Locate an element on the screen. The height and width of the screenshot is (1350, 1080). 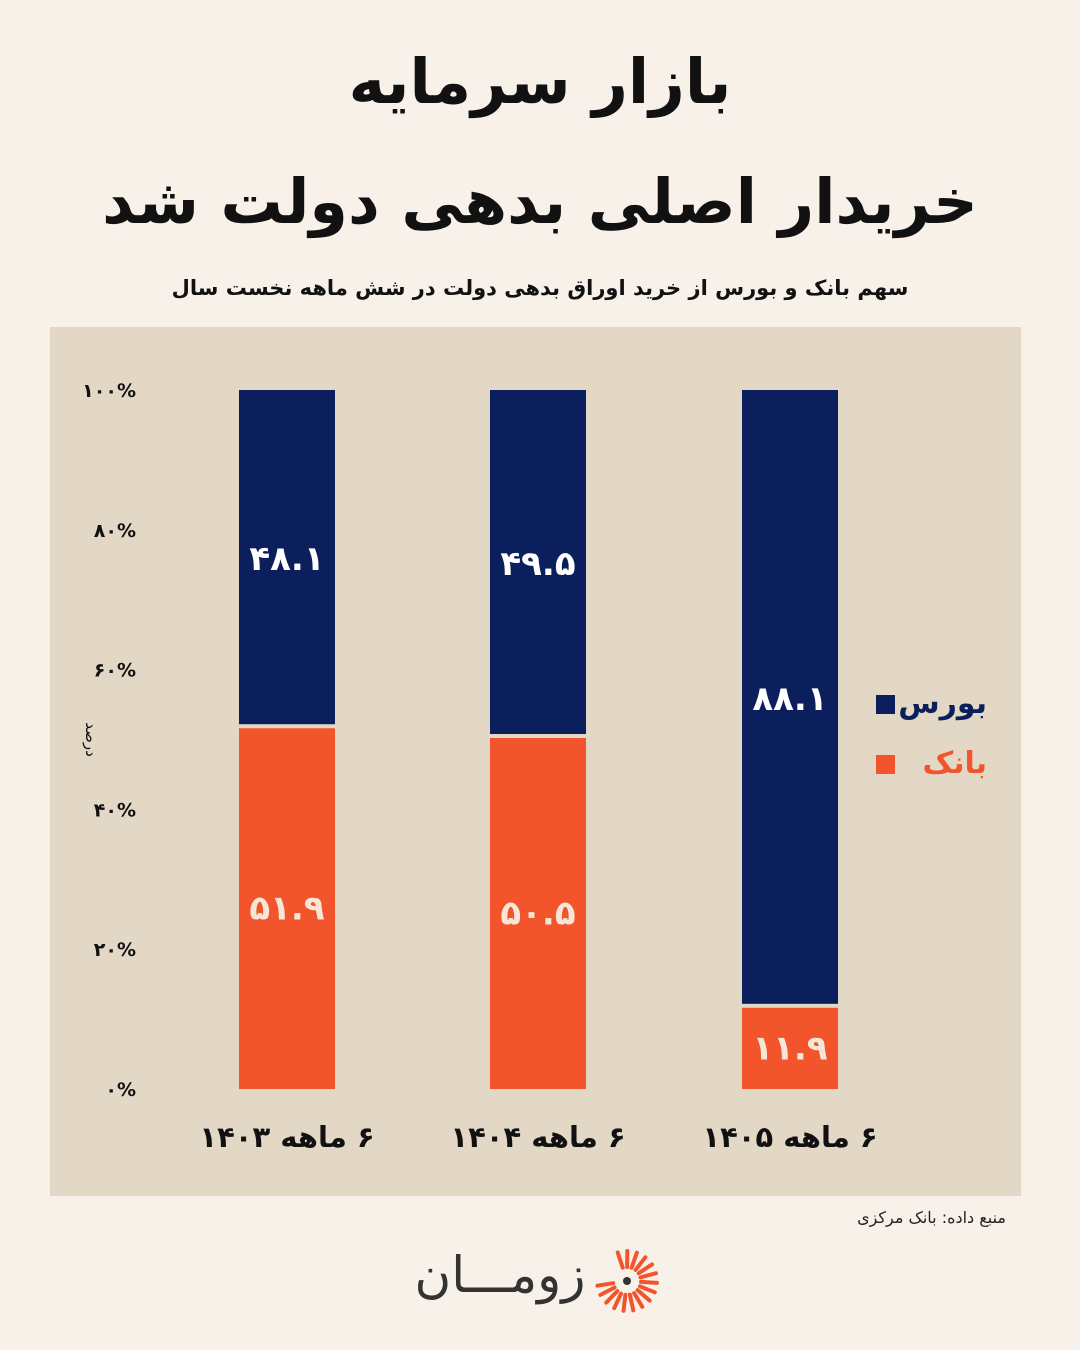
bourse-value-label: ۴۹.۵ is located at coordinates (537, 564).